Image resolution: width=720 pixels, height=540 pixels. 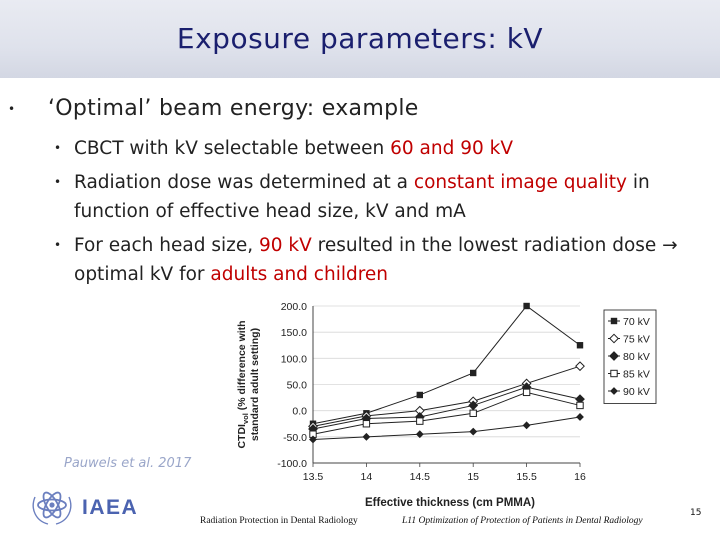 What do you see at coordinates (473, 477) in the screenshot?
I see `x-tick-label: 15` at bounding box center [473, 477].